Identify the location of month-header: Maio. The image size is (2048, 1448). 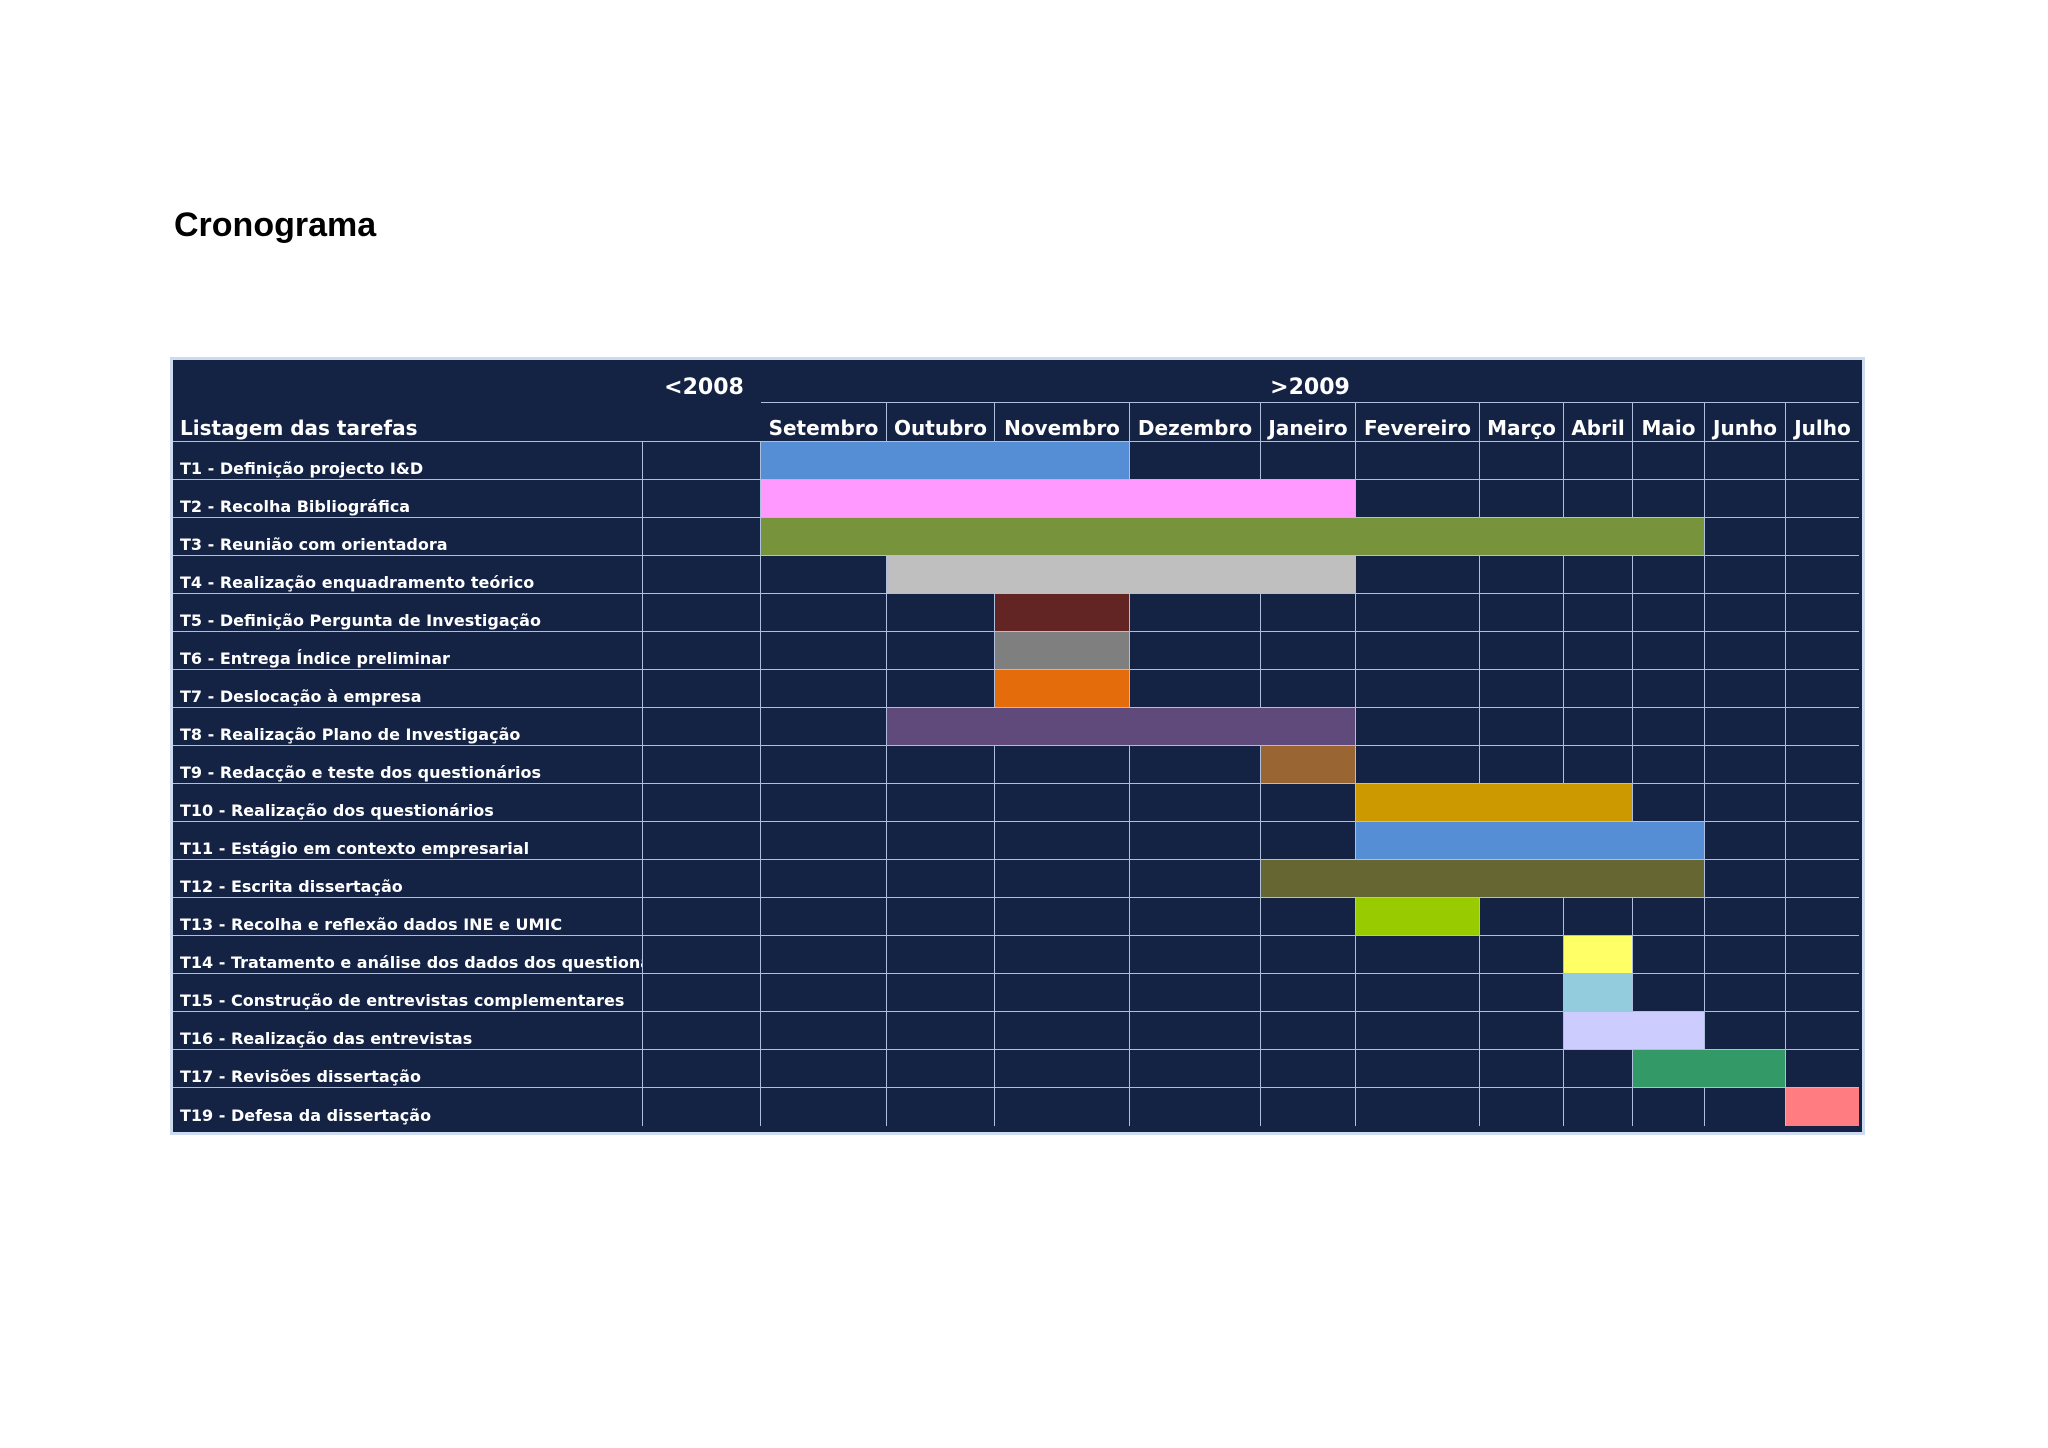
(1669, 422).